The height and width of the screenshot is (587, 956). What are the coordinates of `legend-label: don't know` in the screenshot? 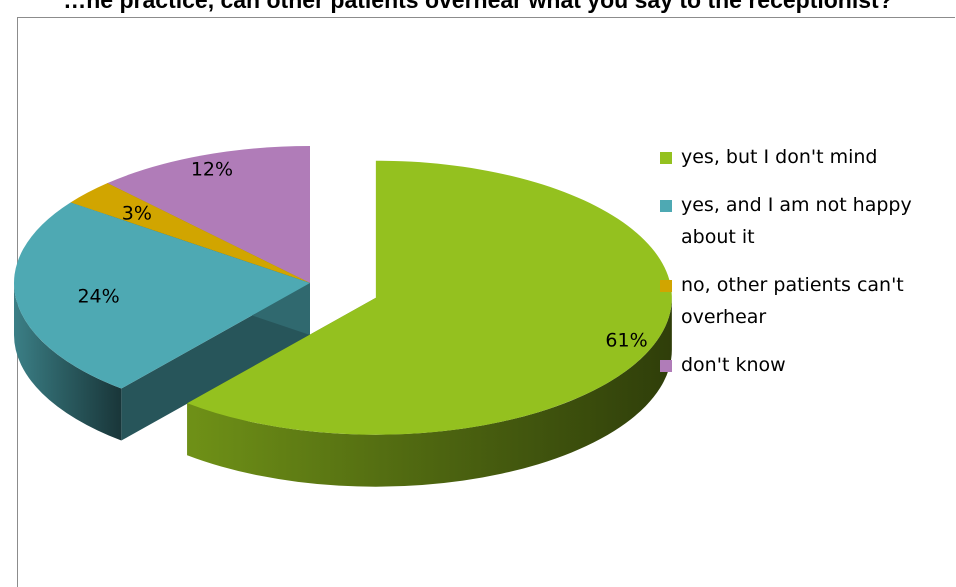 It's located at (733, 365).